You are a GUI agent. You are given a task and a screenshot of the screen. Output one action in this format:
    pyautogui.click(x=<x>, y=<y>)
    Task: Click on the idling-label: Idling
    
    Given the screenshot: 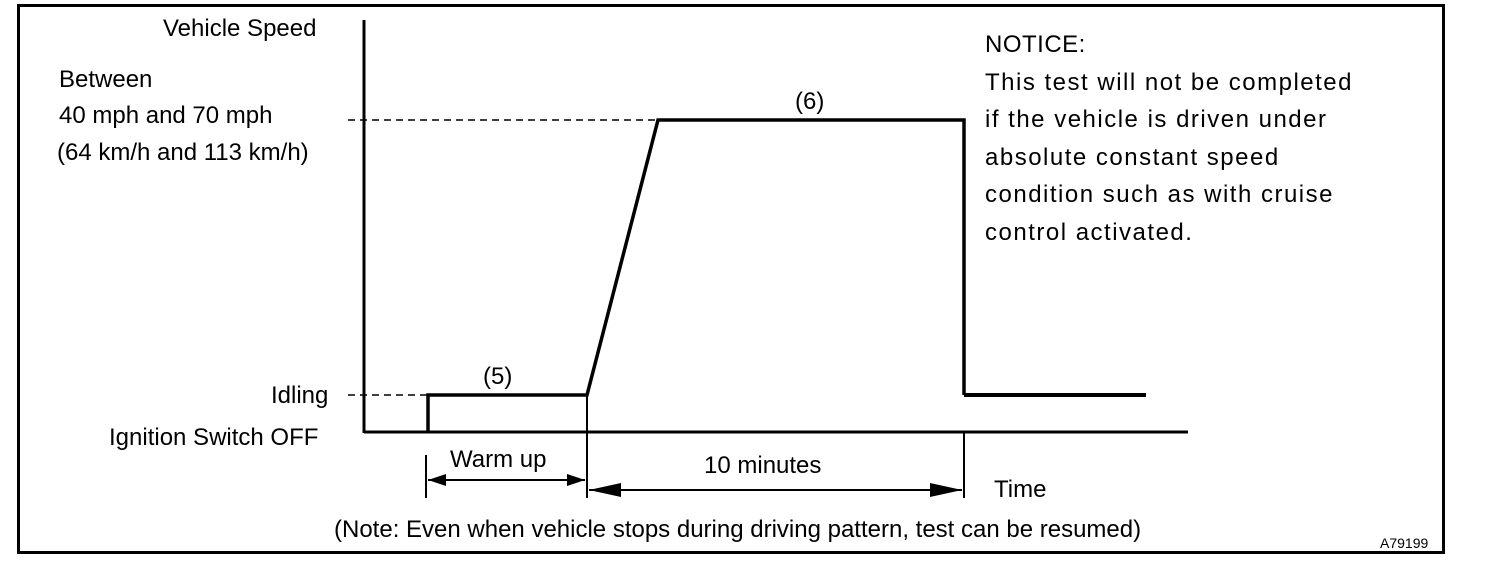 What is the action you would take?
    pyautogui.click(x=300, y=395)
    